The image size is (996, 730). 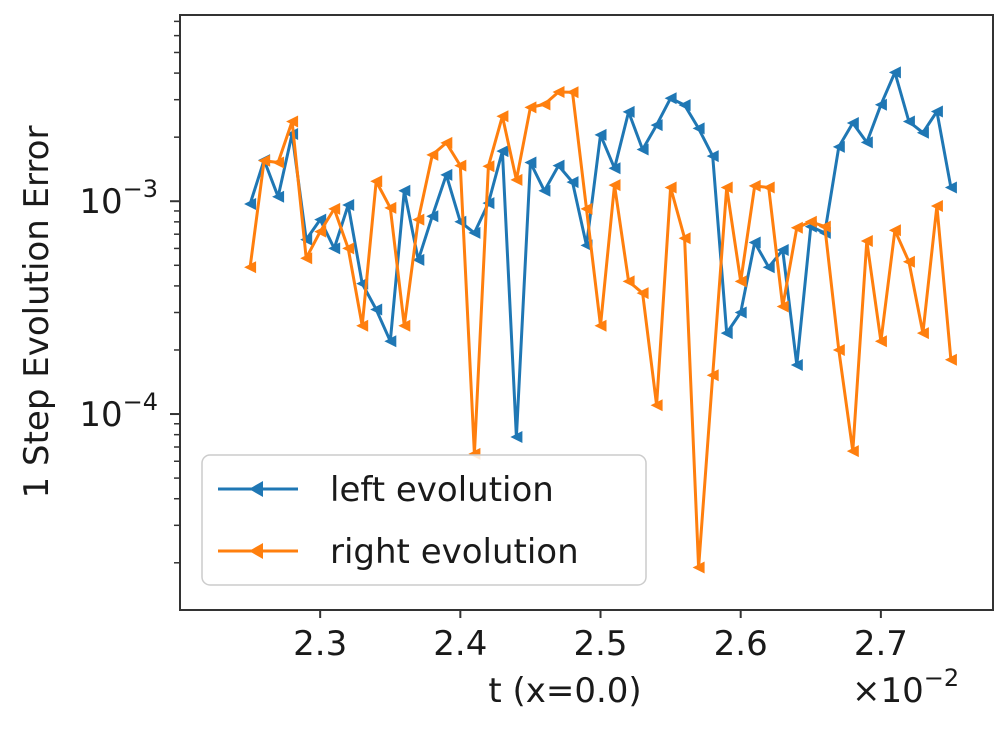 What do you see at coordinates (256, 551) in the screenshot?
I see `legend-marker-right` at bounding box center [256, 551].